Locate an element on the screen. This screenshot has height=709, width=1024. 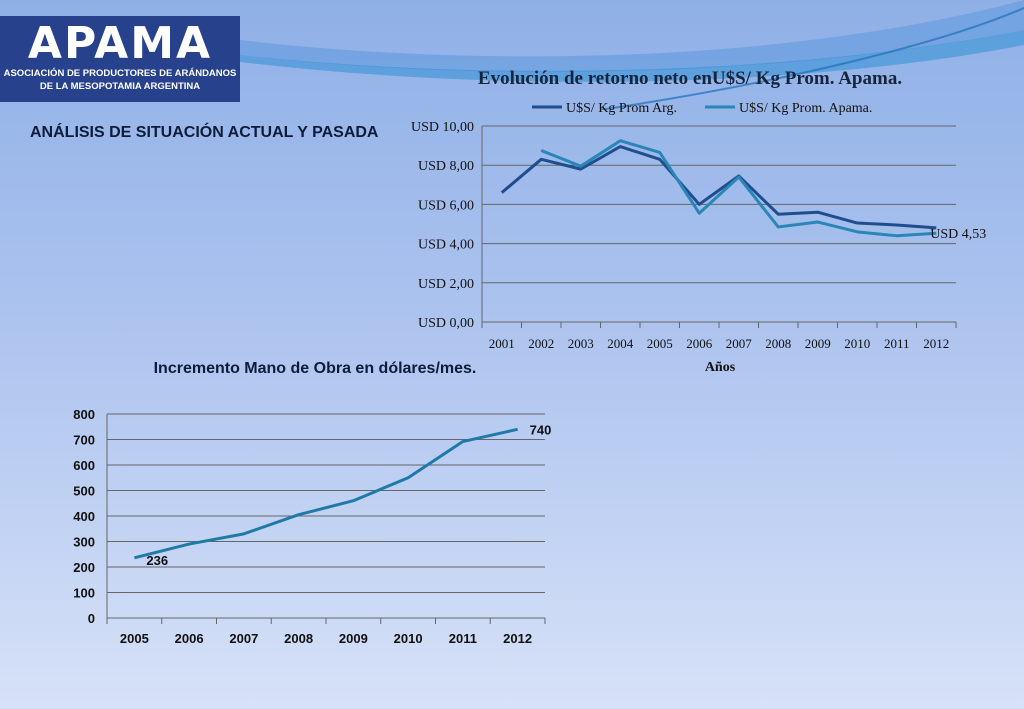
y-tick-label: USD 8,00 is located at coordinates (446, 166).